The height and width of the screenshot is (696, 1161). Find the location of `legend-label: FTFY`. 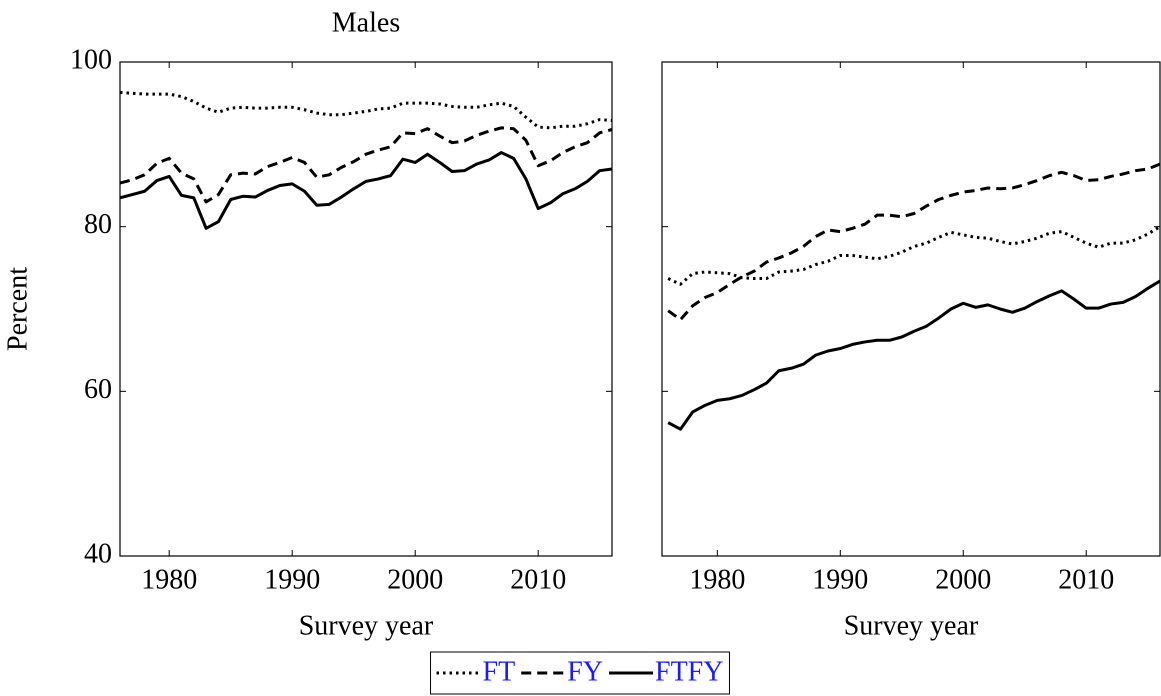

legend-label: FTFY is located at coordinates (689, 671).